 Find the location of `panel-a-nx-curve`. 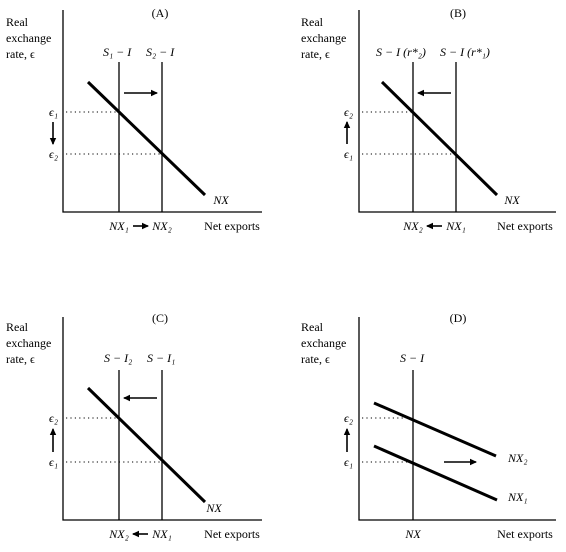

panel-a-nx-curve is located at coordinates (146, 138).